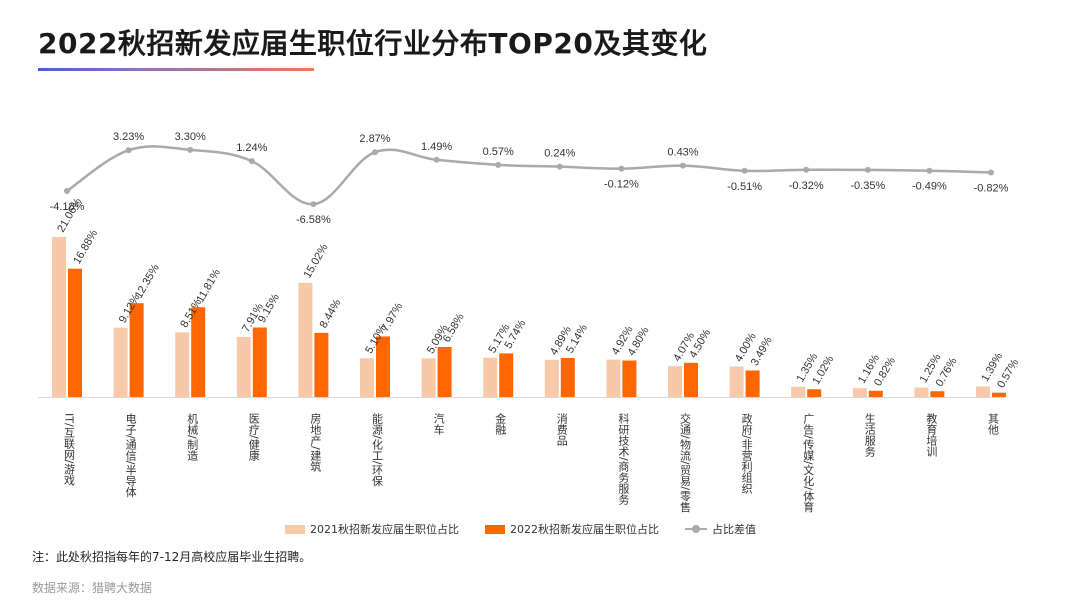  What do you see at coordinates (682, 153) in the screenshot?
I see `diff-label-10: 0.43%` at bounding box center [682, 153].